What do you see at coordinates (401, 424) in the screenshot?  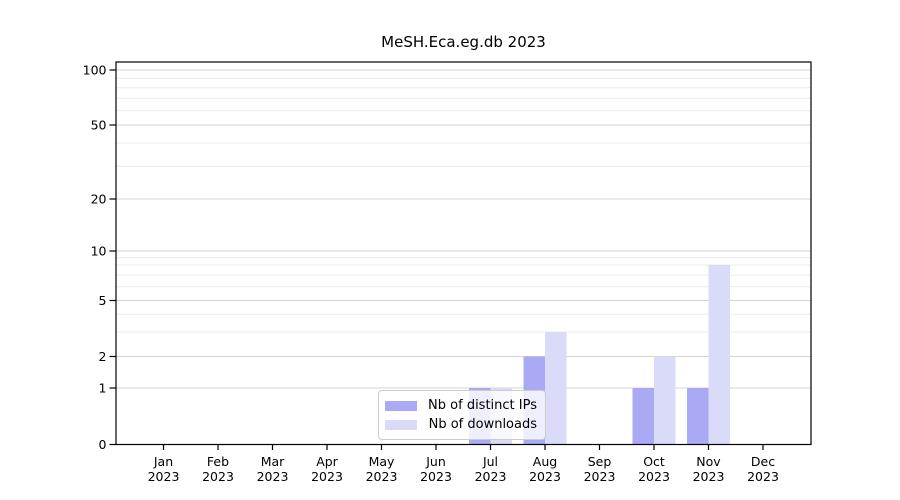 I see `legend-swatch-downloads` at bounding box center [401, 424].